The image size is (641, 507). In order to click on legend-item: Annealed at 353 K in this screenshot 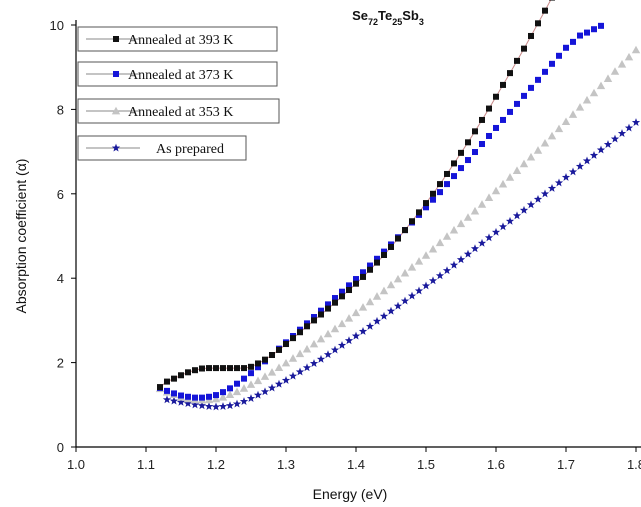, I will do `click(178, 111)`.